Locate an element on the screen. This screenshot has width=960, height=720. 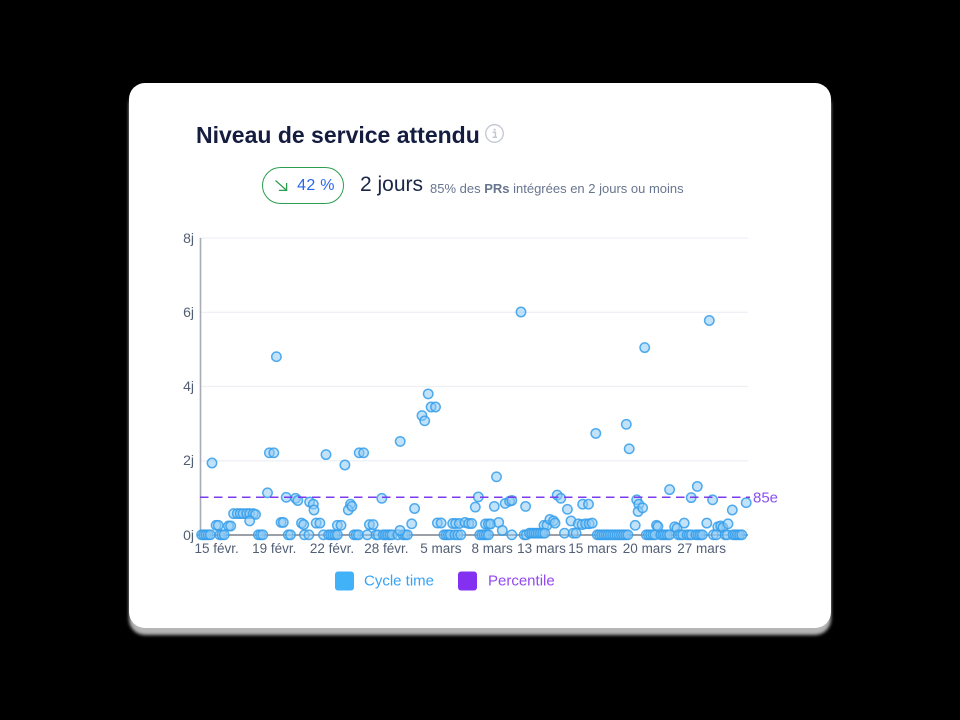
svg-text: Cycle time is located at coordinates (399, 581).